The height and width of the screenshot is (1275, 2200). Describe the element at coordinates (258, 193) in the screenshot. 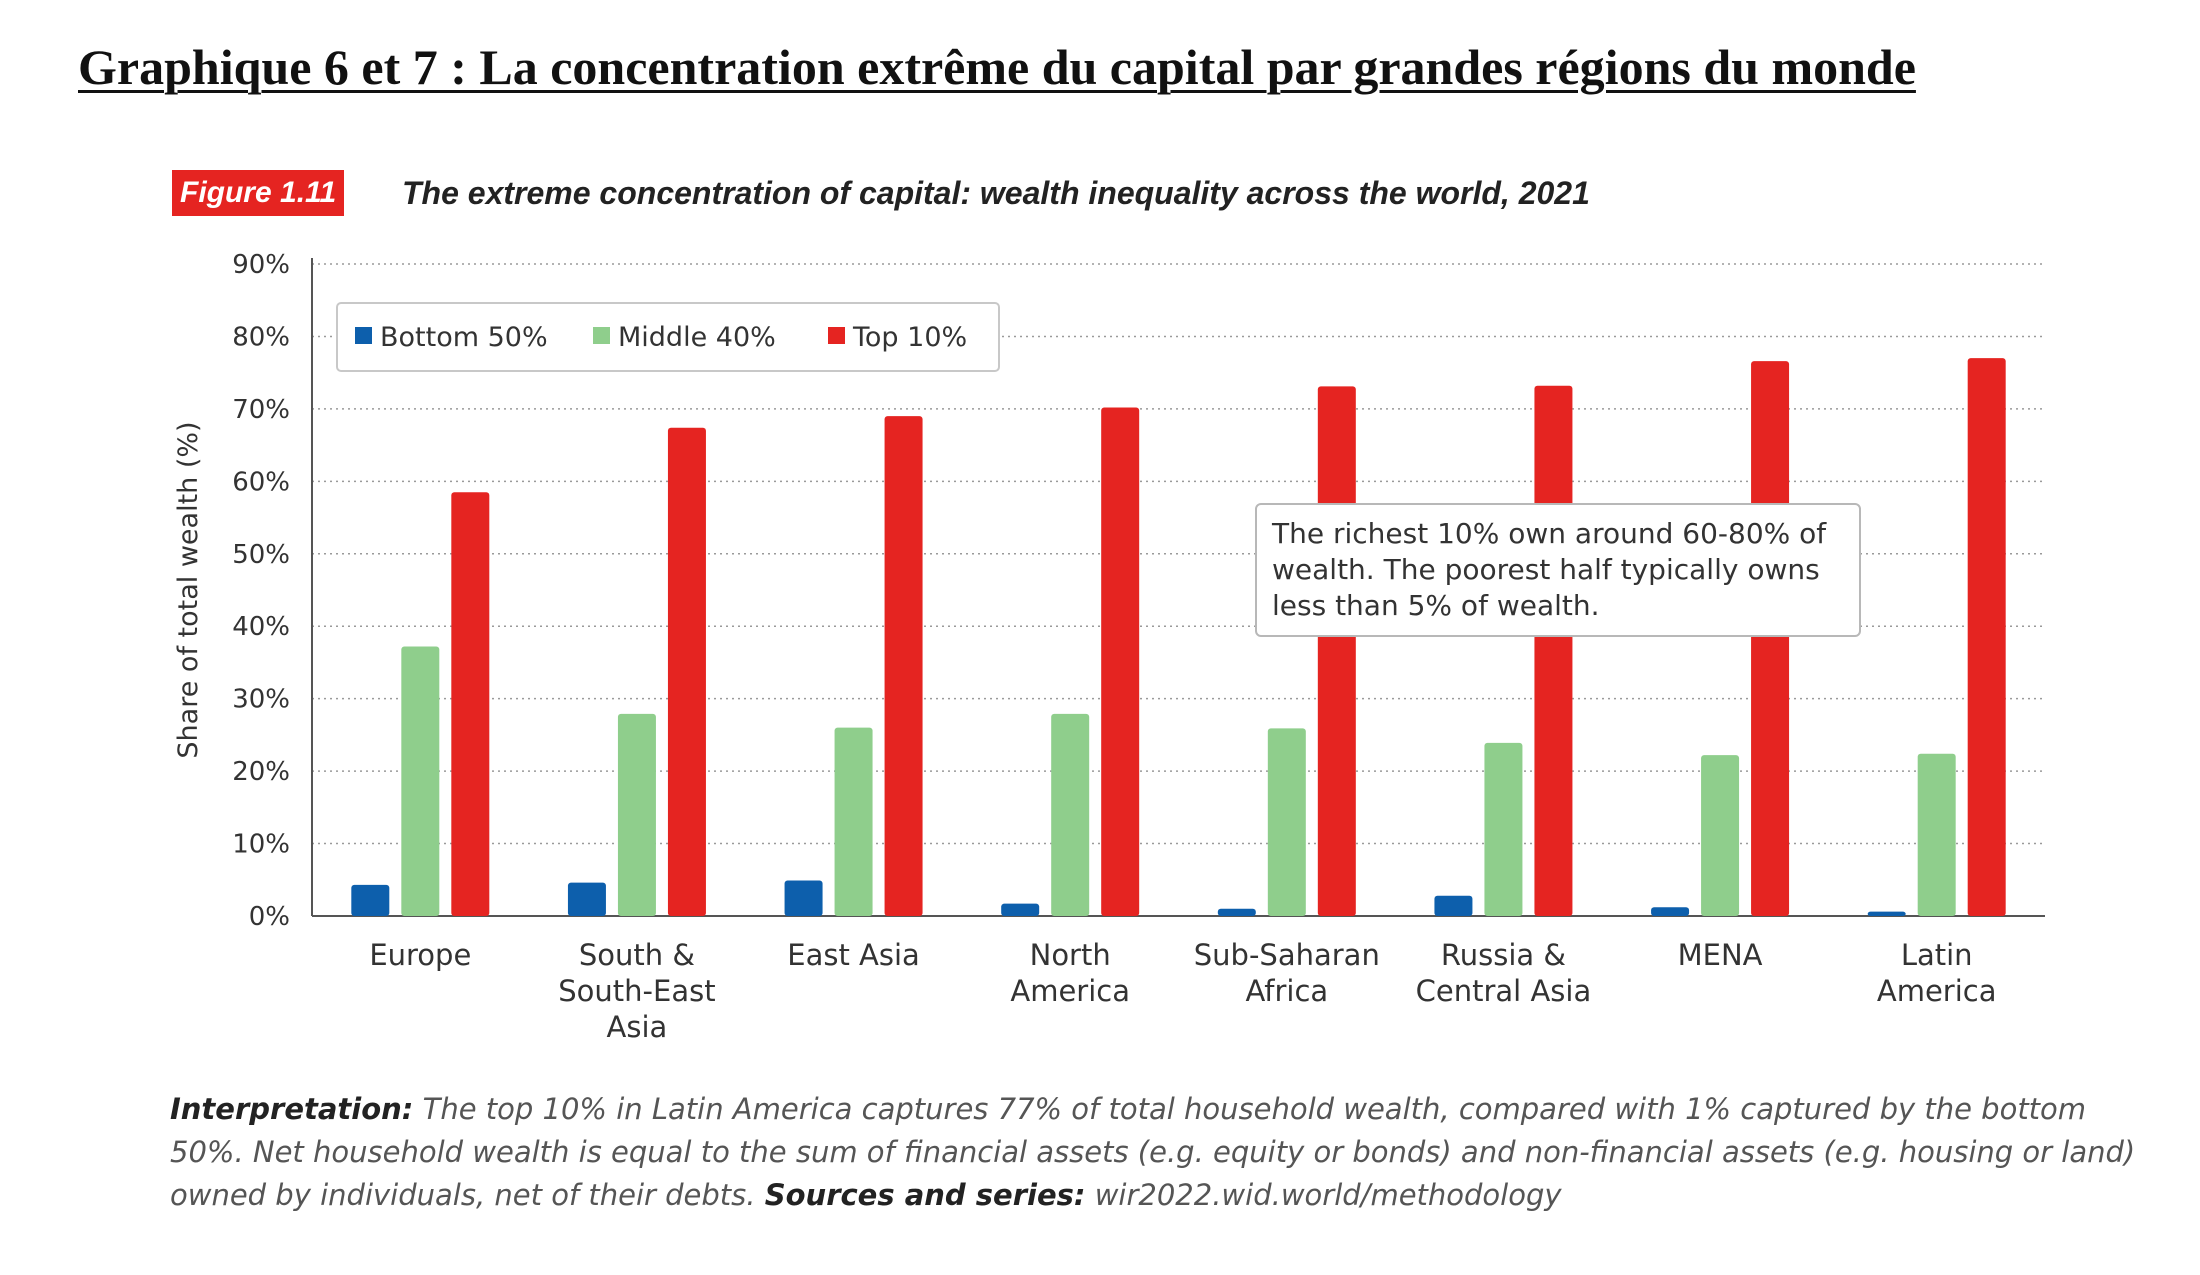

I see `figure-tag: Figure 1.11` at that location.